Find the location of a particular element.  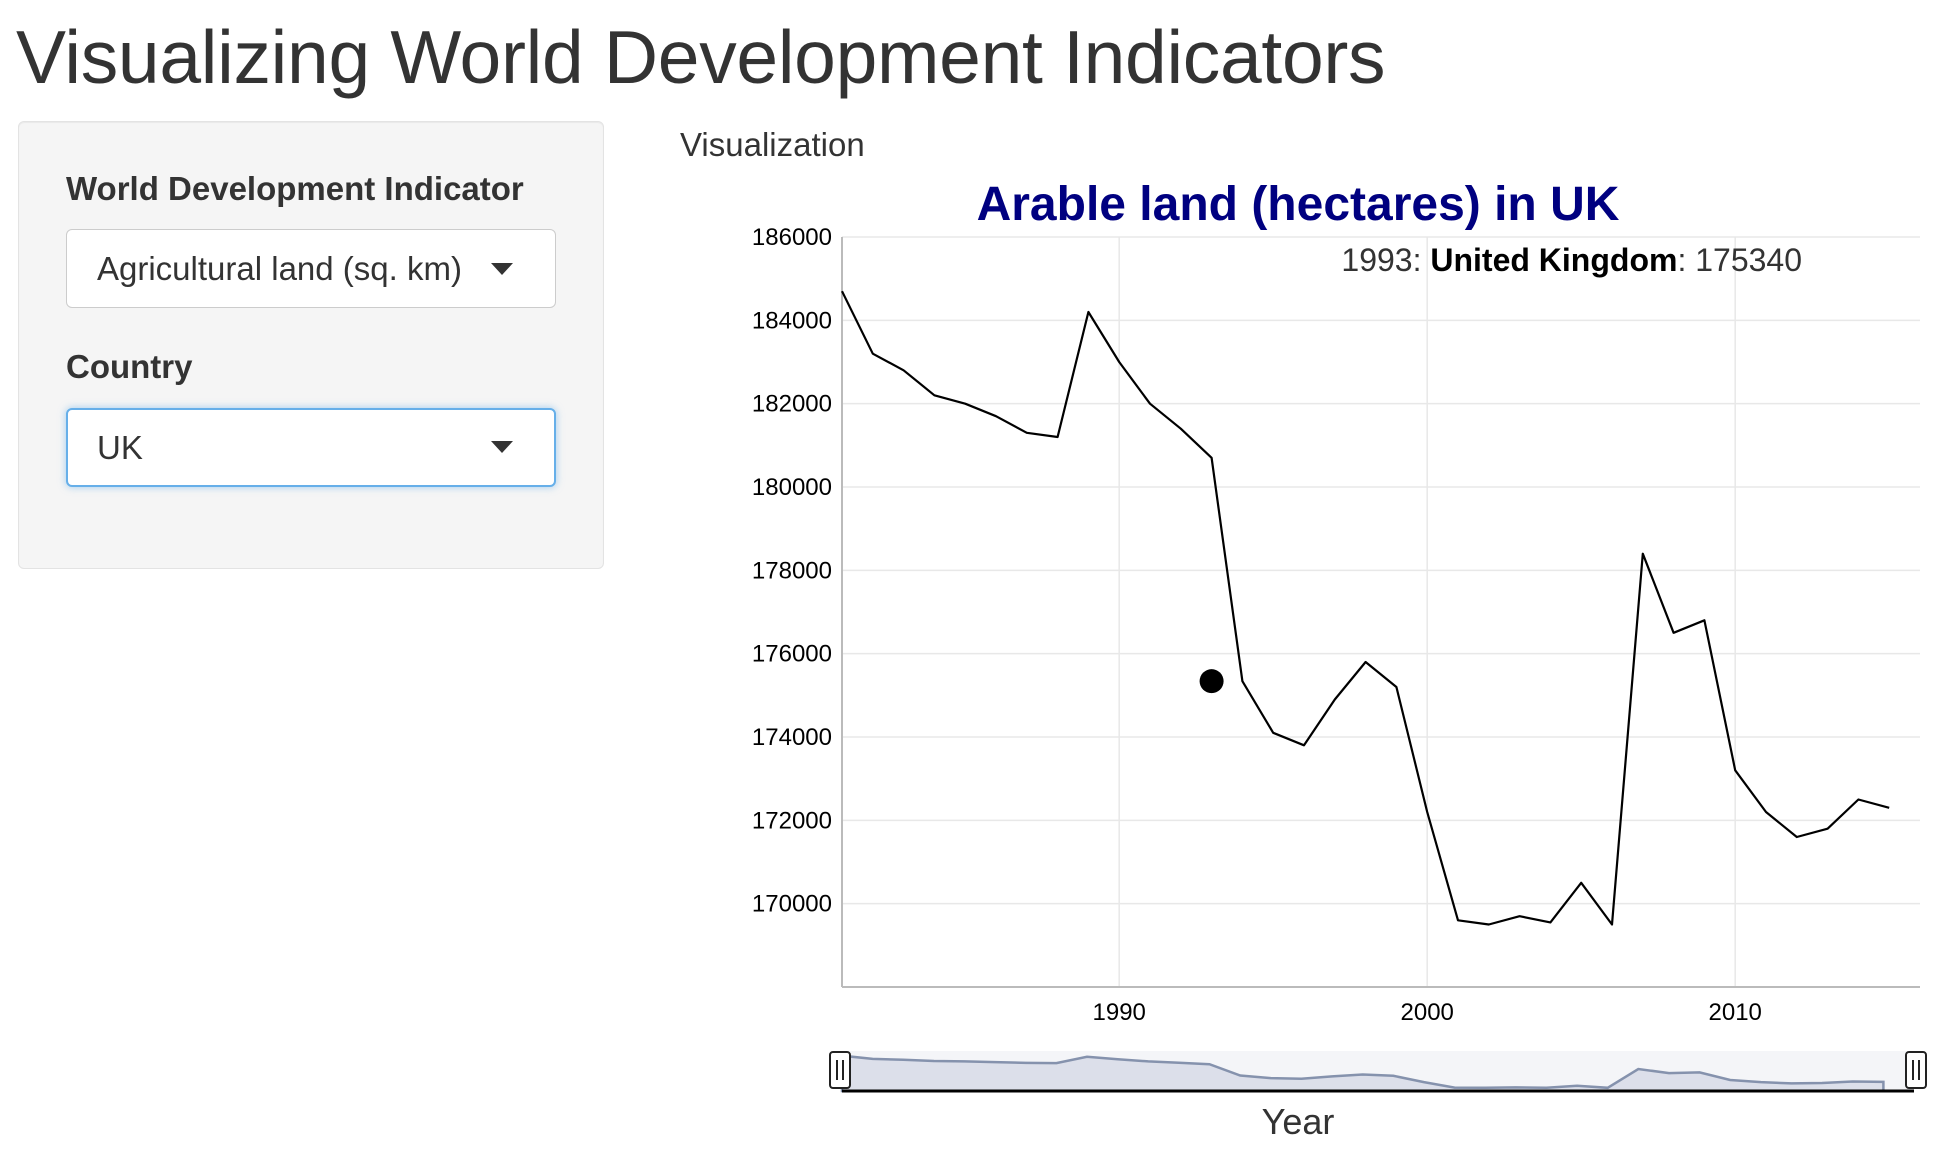

chart-legend: 1993: United Kingdom: 175340 is located at coordinates (1571, 260).